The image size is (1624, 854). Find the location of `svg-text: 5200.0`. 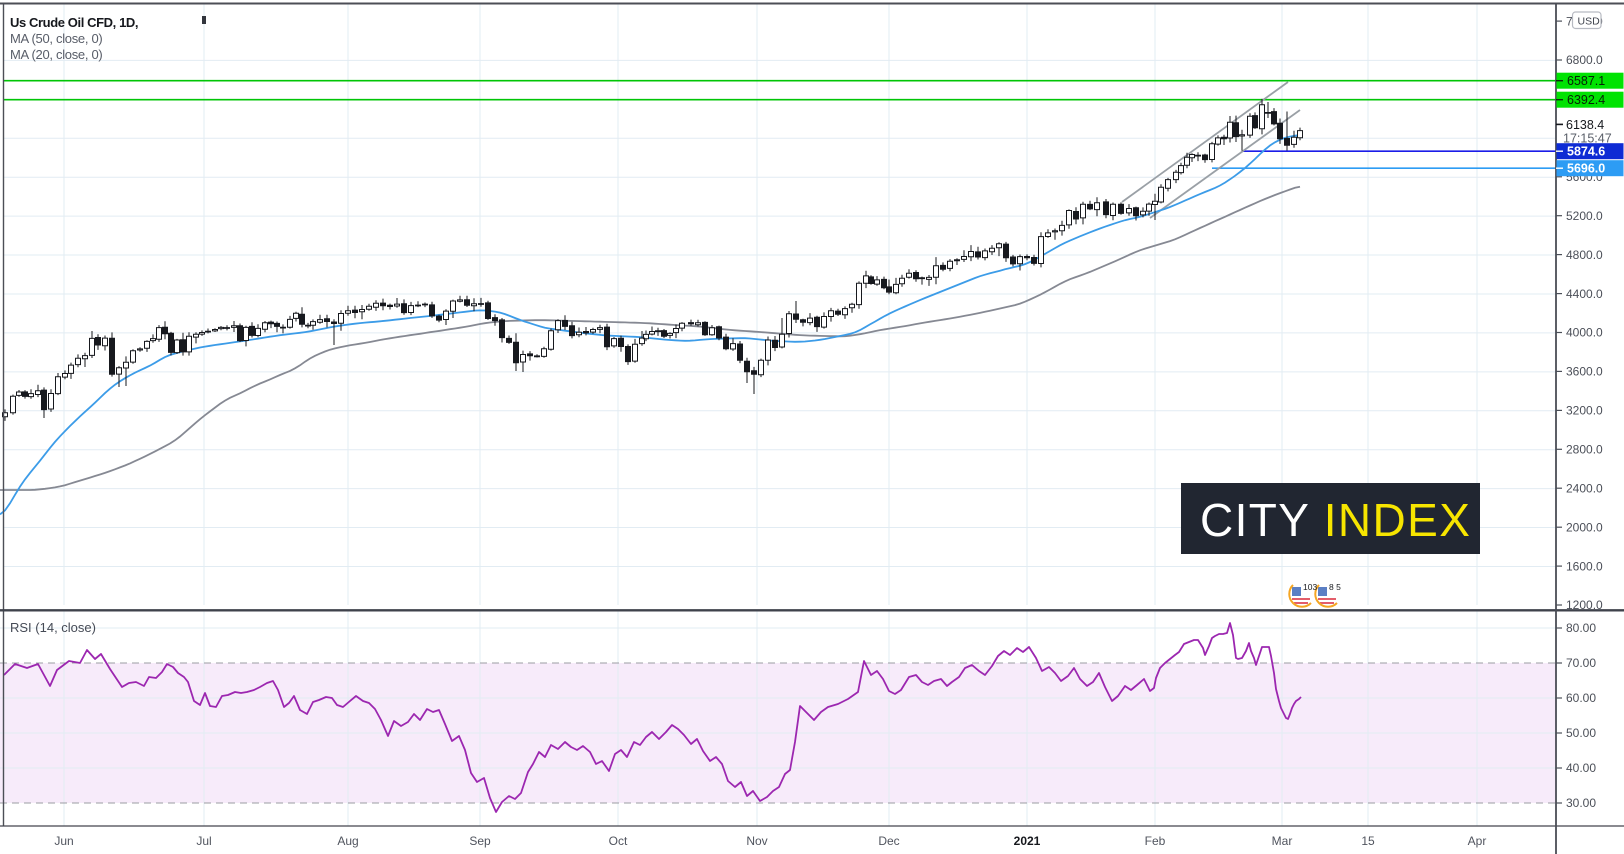

svg-text: 5200.0 is located at coordinates (1584, 216).